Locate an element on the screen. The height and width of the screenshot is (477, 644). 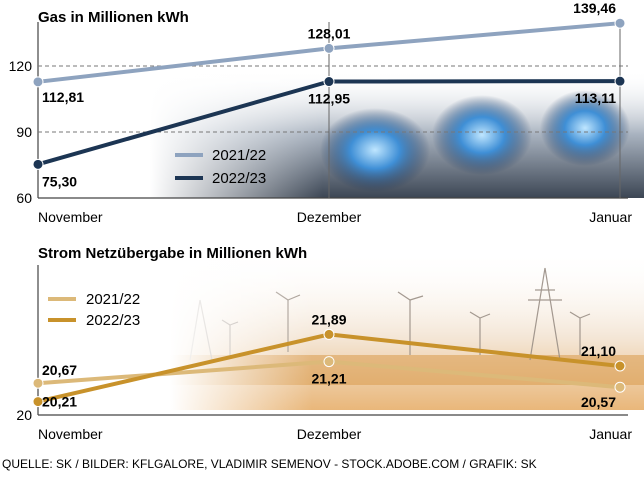
gas-data-label: 75,30 is located at coordinates (59, 181).